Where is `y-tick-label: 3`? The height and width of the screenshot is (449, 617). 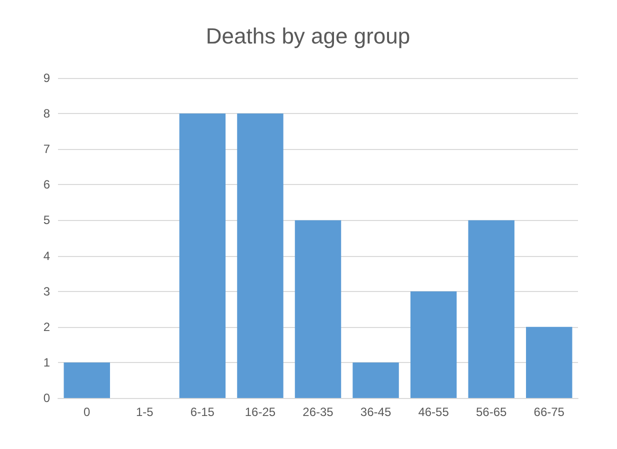
y-tick-label: 3 is located at coordinates (46, 291).